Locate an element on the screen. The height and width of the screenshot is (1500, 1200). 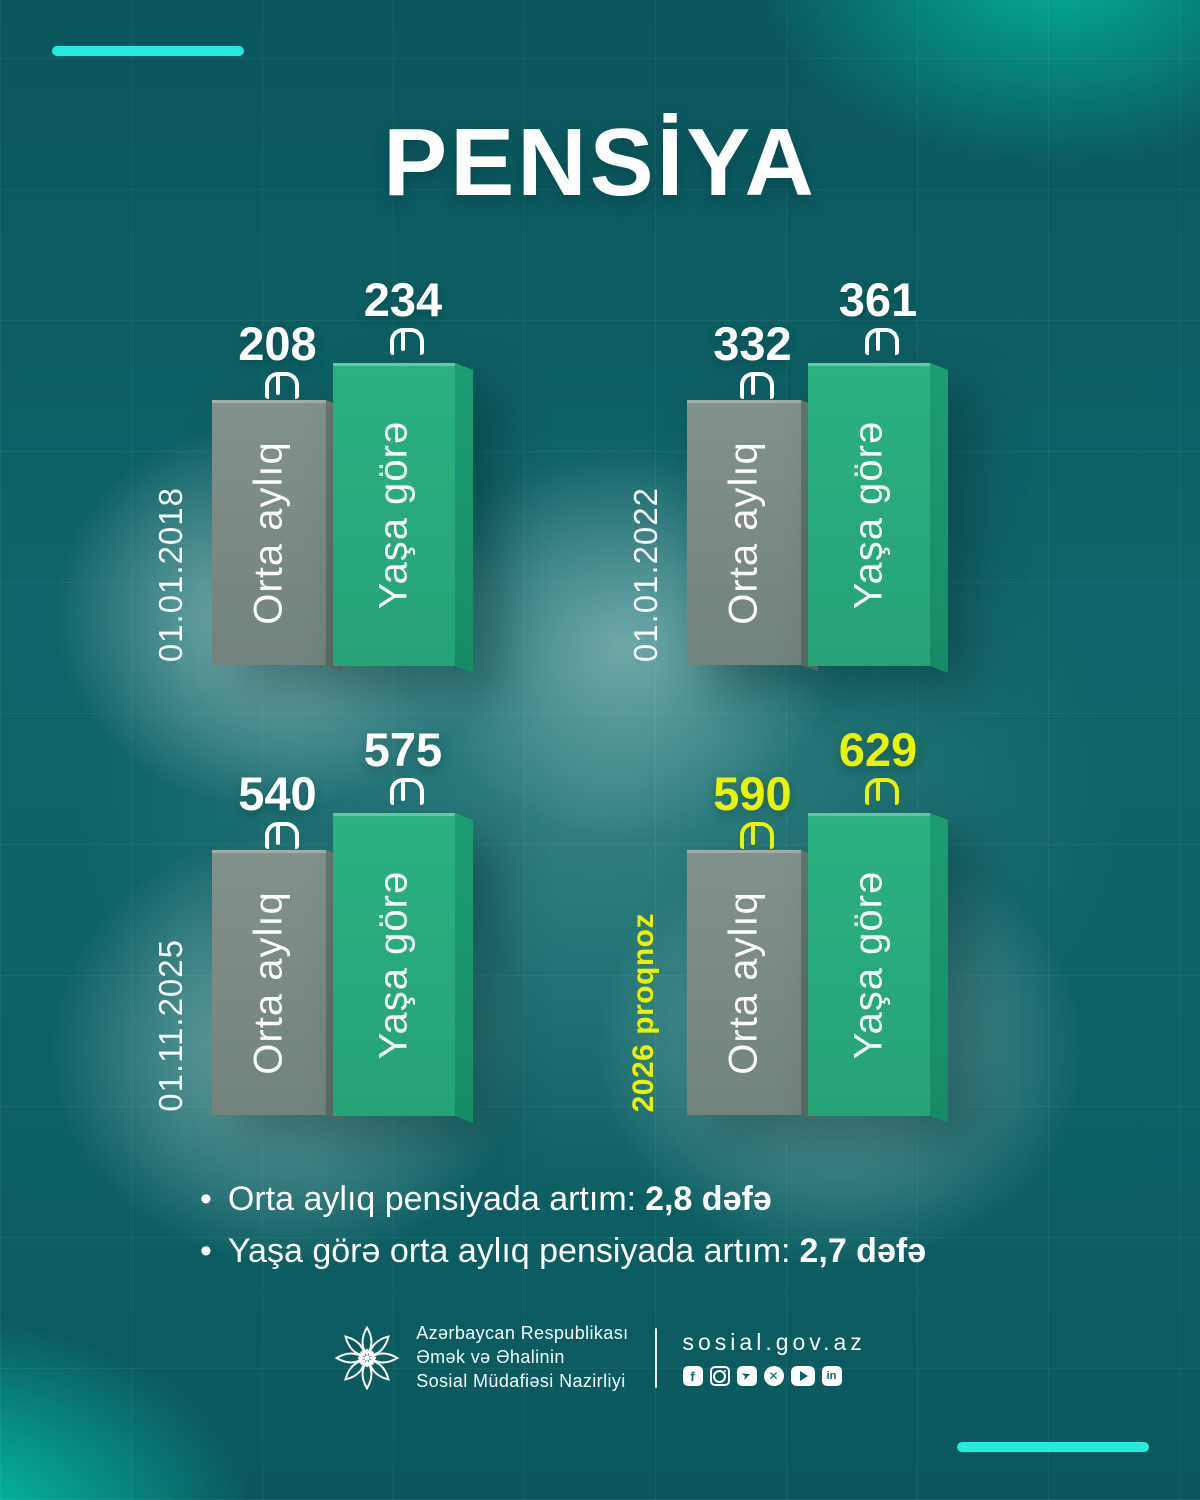
bar-value: 208 is located at coordinates (277, 359).